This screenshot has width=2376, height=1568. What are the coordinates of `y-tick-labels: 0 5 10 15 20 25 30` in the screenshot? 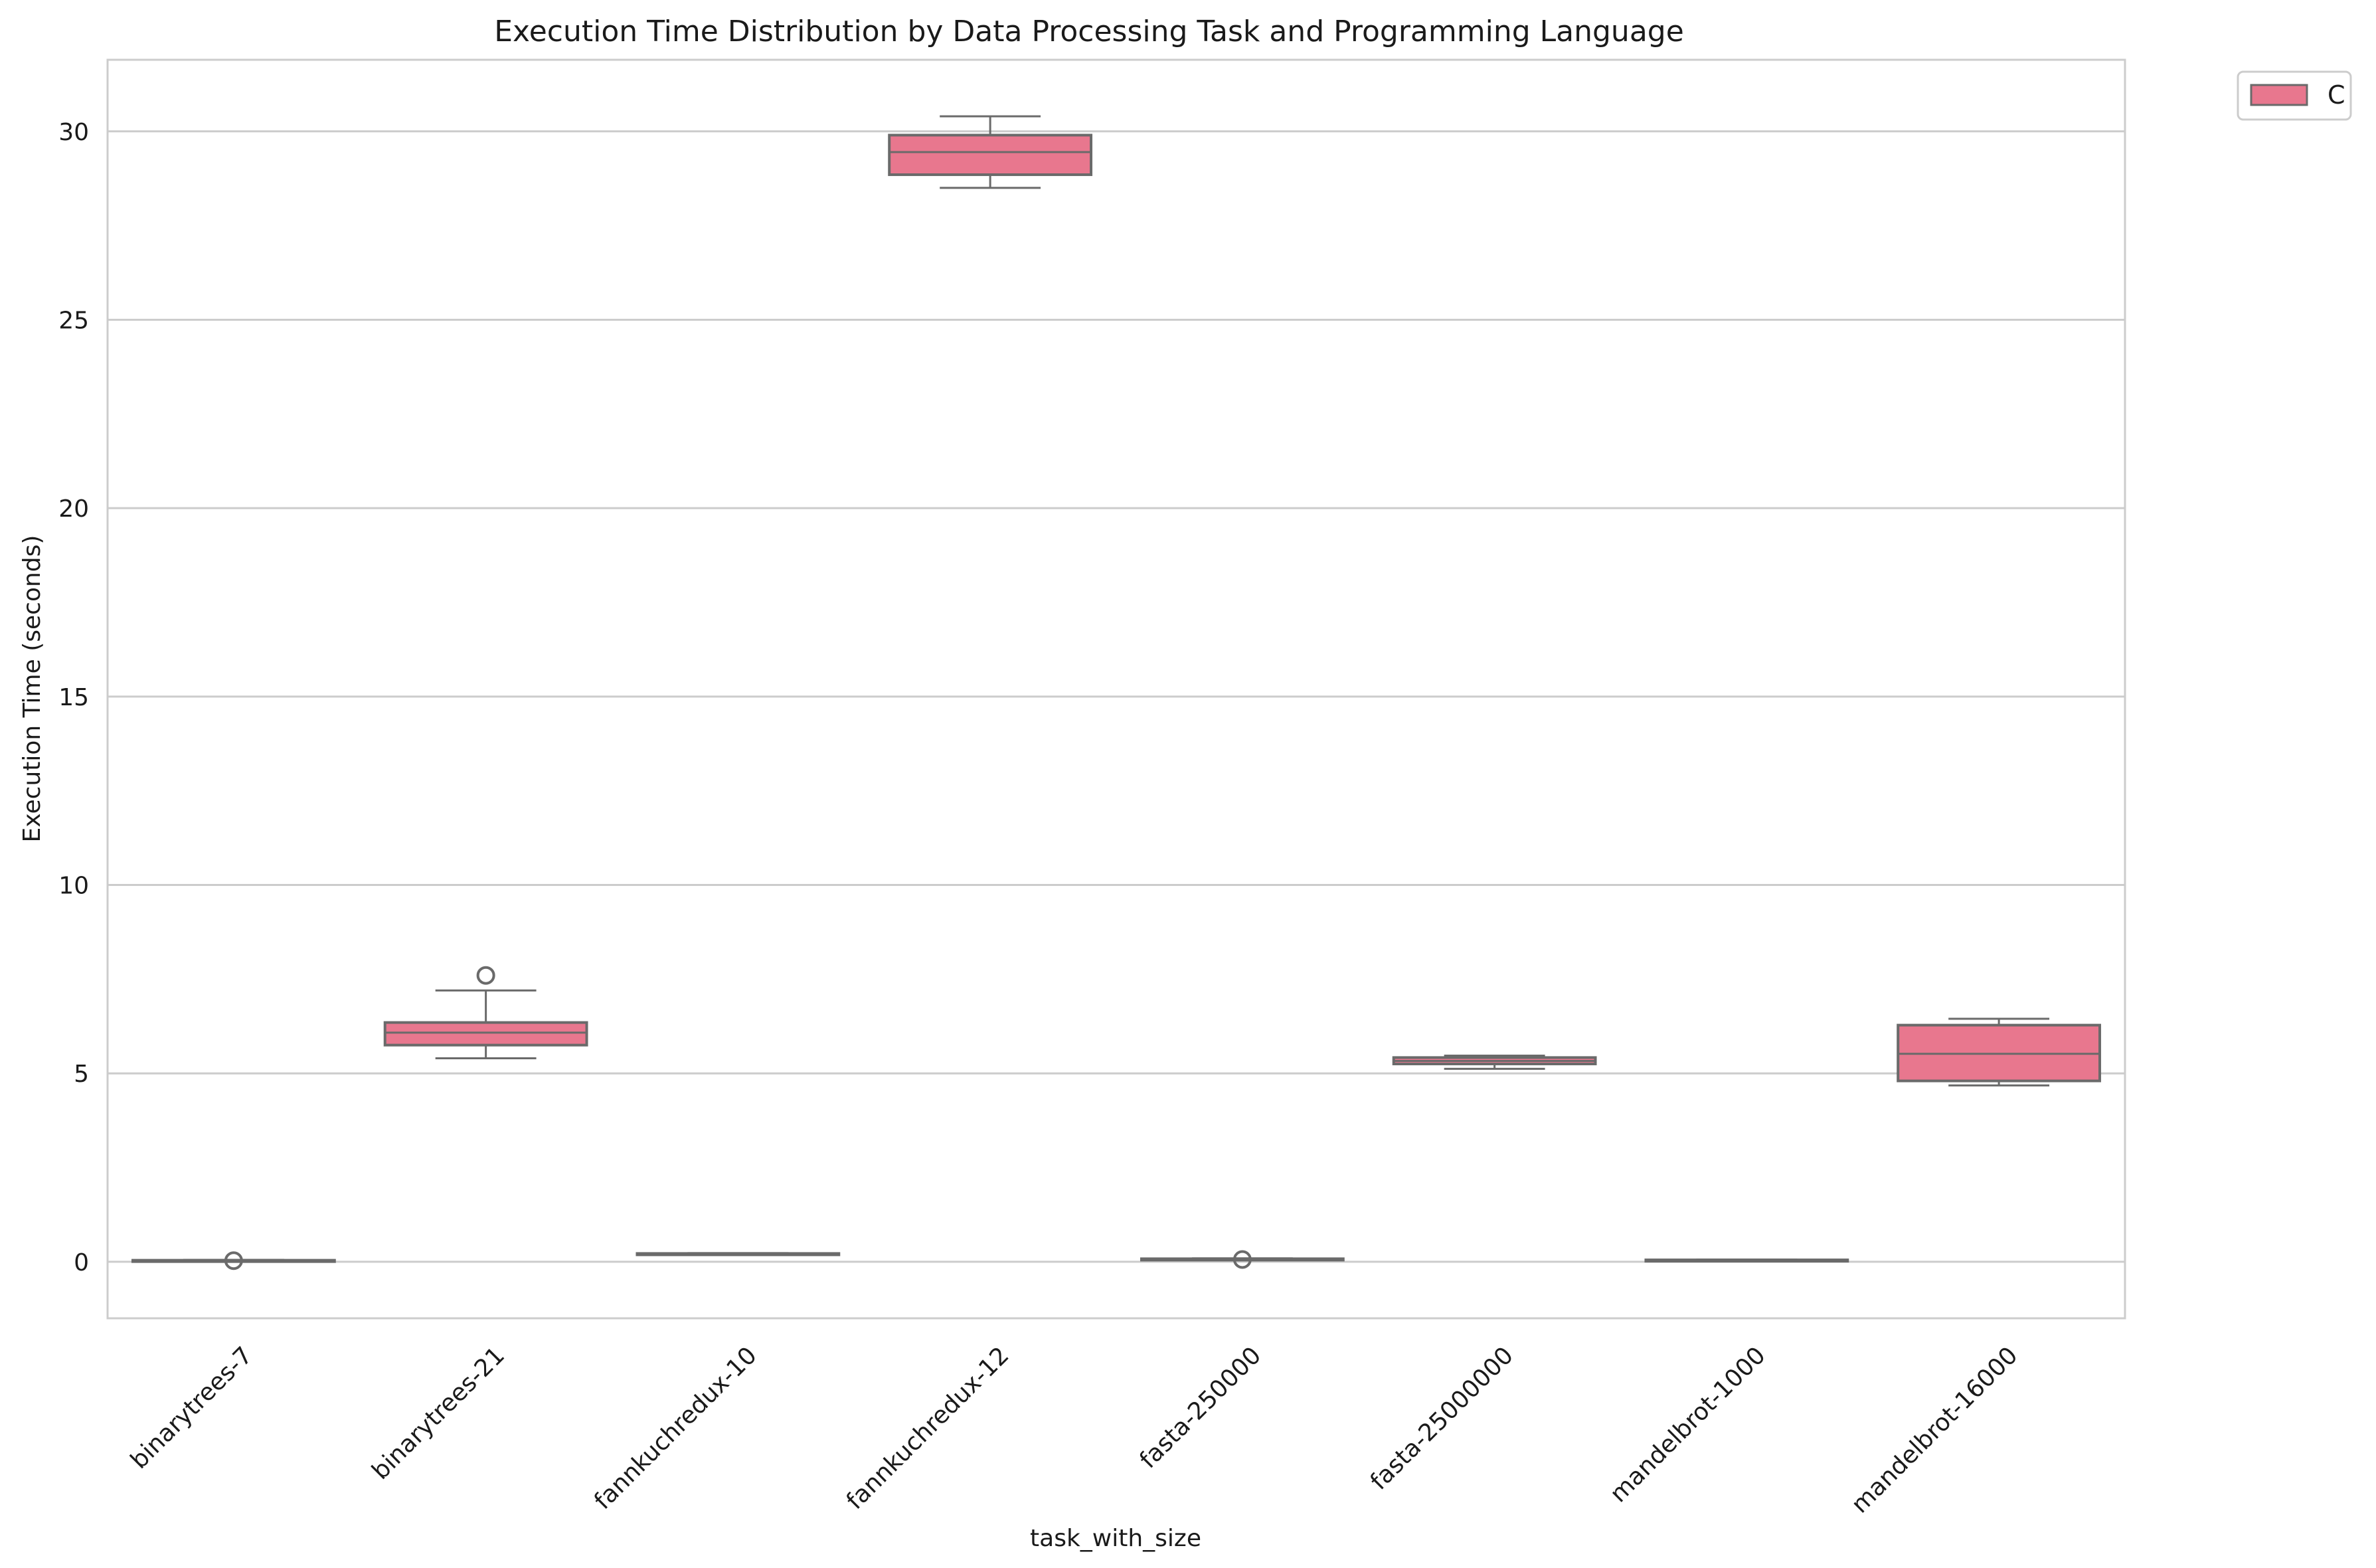 It's located at (73, 697).